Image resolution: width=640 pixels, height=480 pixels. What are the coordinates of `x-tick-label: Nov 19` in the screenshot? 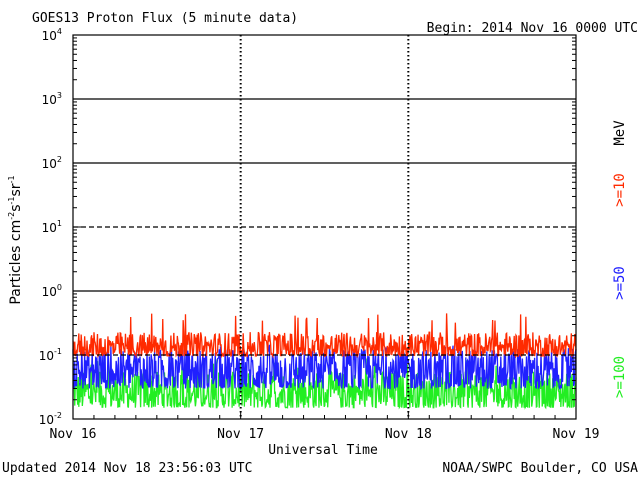 It's located at (576, 434).